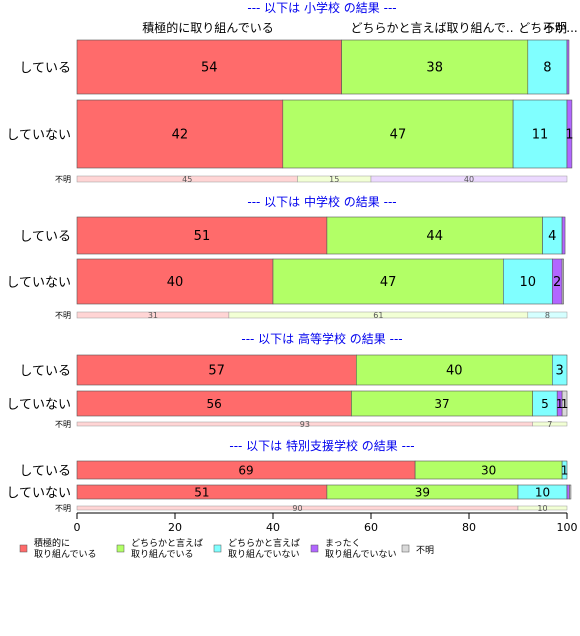 The width and height of the screenshot is (580, 636). What do you see at coordinates (207, 27) in the screenshot?
I see `header-label: 積極的に取り組んでいる` at bounding box center [207, 27].